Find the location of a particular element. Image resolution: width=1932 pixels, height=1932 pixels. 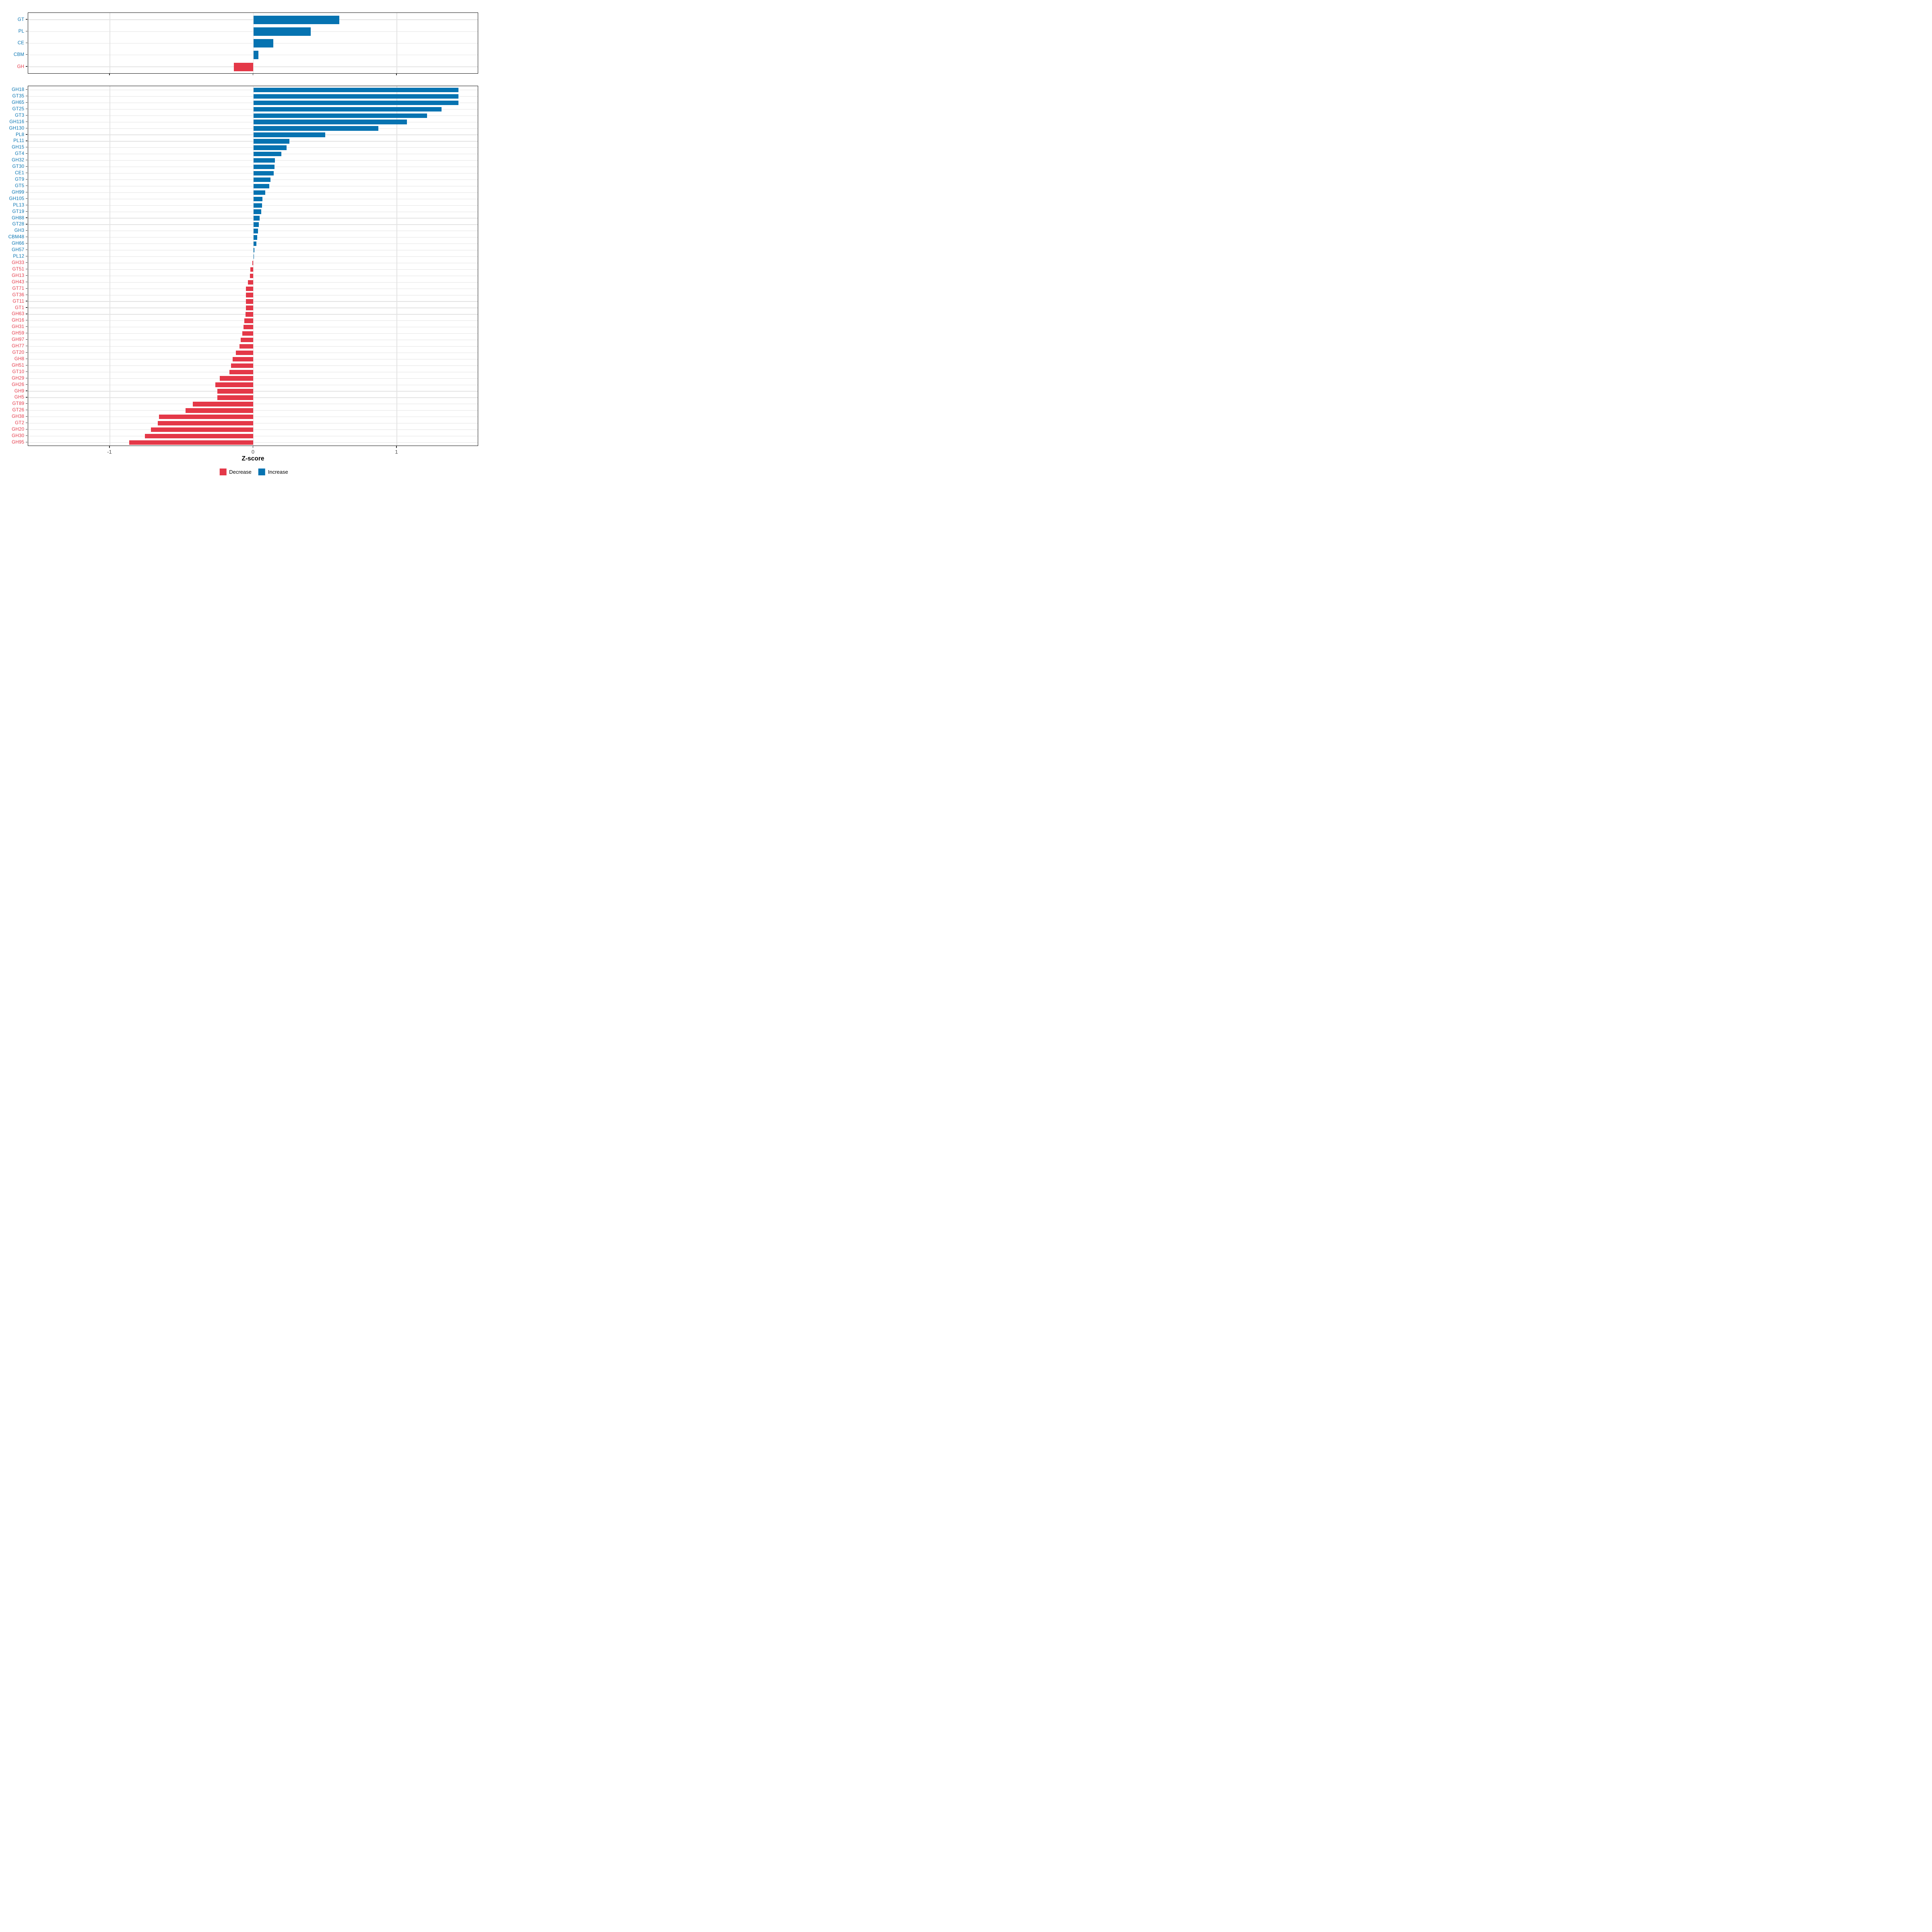

y-label-ce1: CE1 is located at coordinates (20, 173).